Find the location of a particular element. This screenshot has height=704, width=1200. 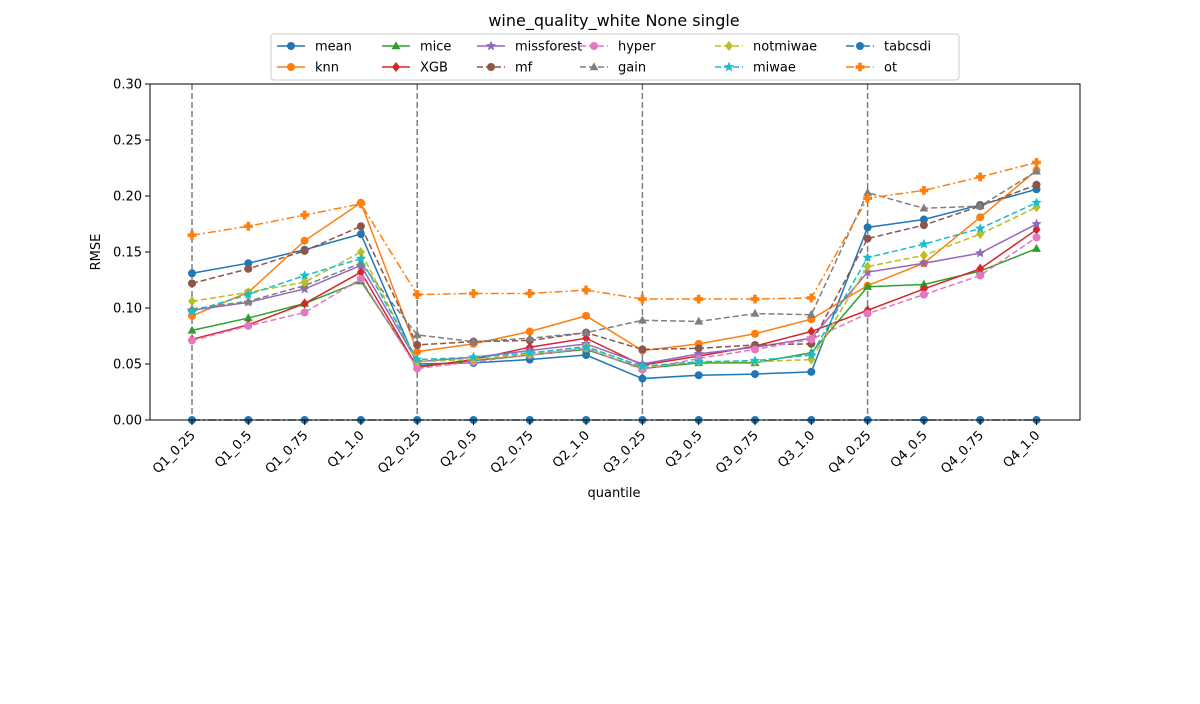

x-tick-label: Q4_0.75 is located at coordinates (962, 452).